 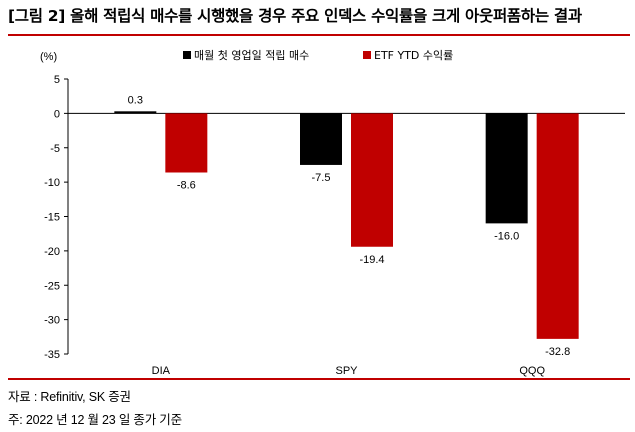 I want to click on y-tick-label: -10, so click(x=52, y=183).